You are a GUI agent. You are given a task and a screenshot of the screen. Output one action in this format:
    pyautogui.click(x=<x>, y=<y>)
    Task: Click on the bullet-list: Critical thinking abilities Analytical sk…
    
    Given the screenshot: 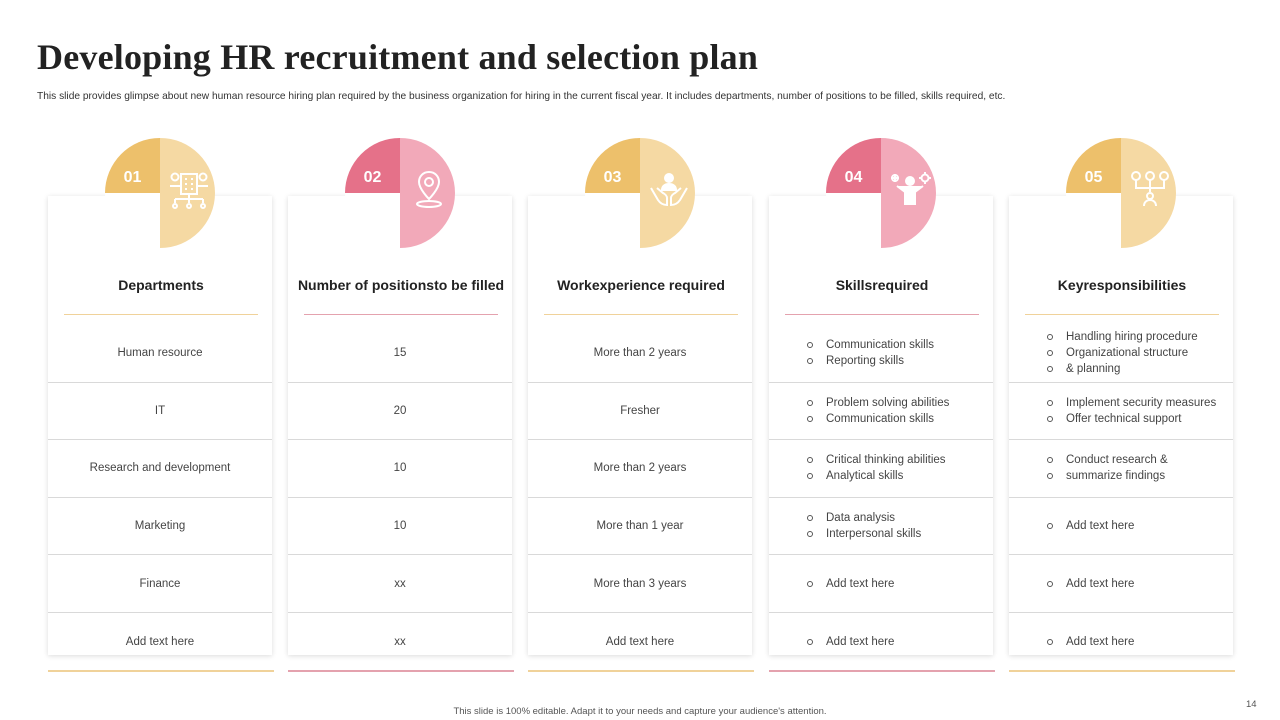 What is the action you would take?
    pyautogui.click(x=881, y=468)
    